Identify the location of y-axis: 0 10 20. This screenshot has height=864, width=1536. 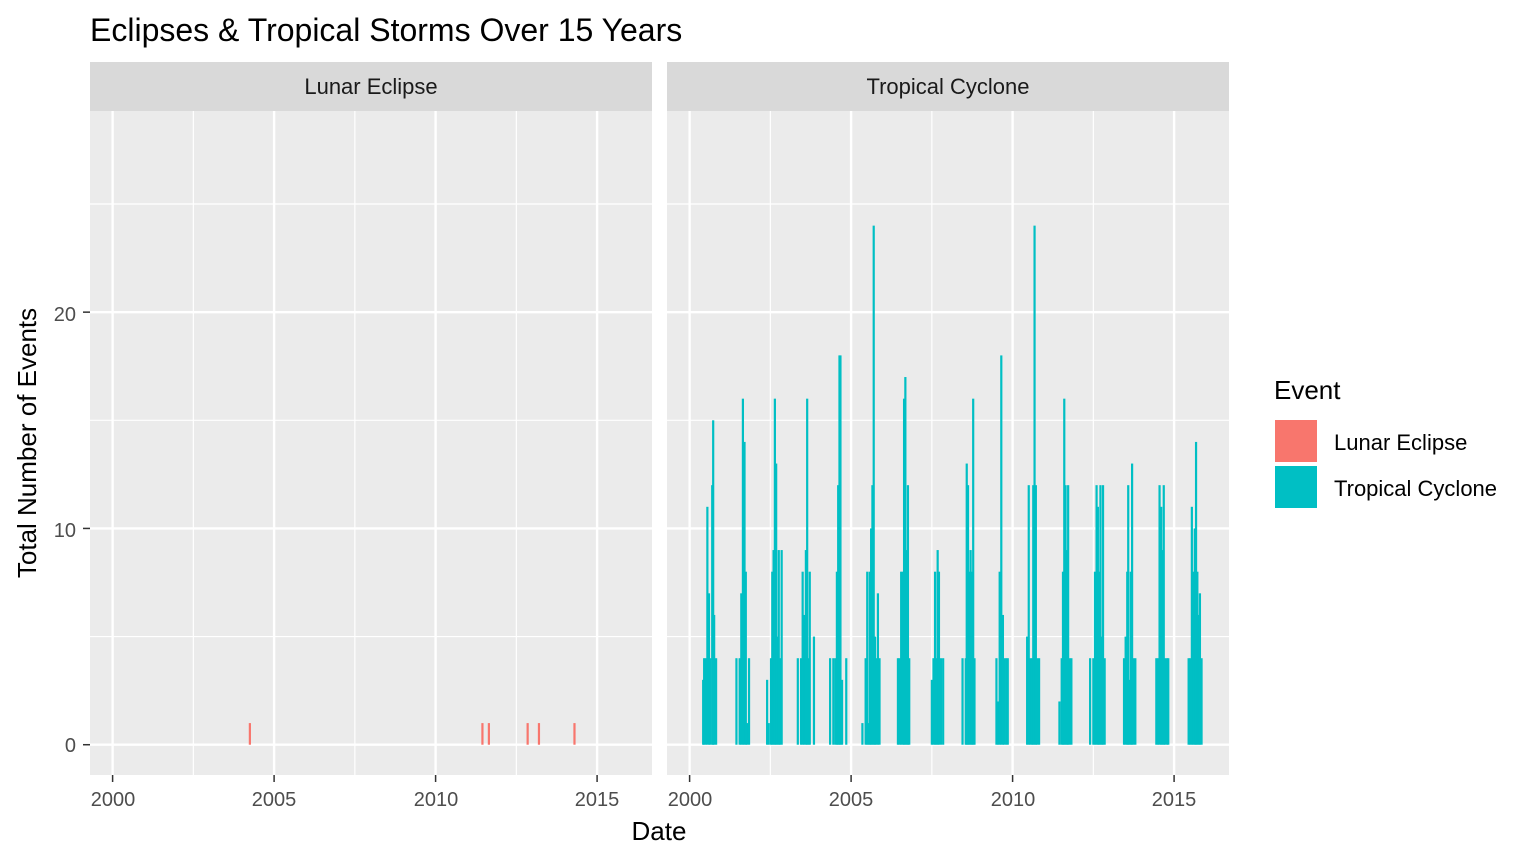
(65, 530).